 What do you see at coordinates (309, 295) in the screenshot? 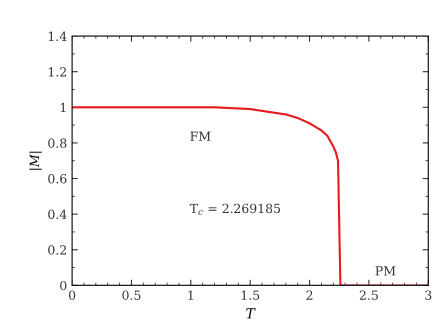
I see `x-tick-label: 2` at bounding box center [309, 295].